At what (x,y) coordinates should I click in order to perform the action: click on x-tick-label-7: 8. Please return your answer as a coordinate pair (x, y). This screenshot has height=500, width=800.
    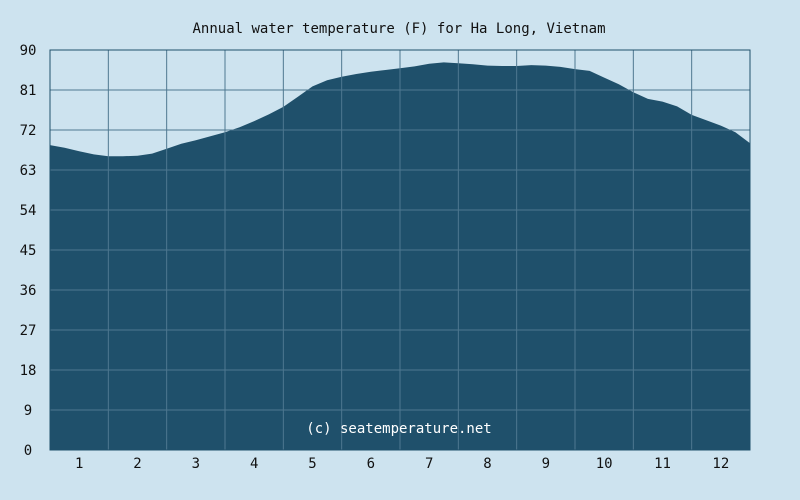
    Looking at the image, I should click on (487, 464).